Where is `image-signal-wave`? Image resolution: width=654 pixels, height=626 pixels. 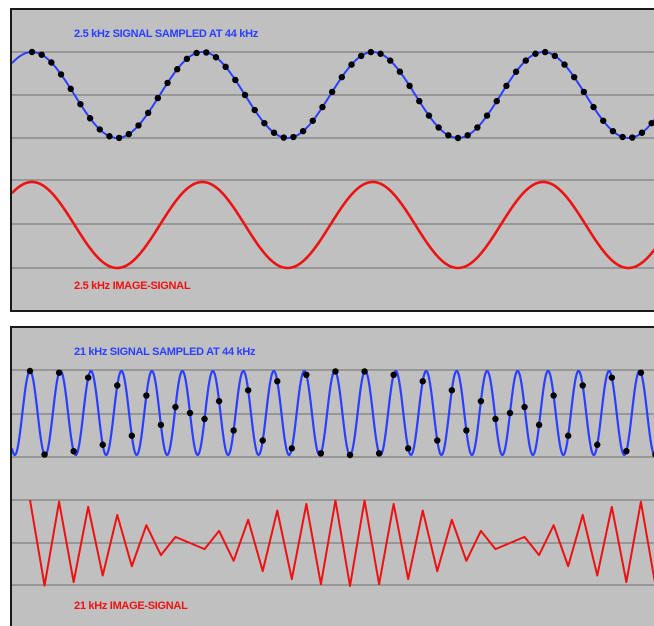
image-signal-wave is located at coordinates (333, 225).